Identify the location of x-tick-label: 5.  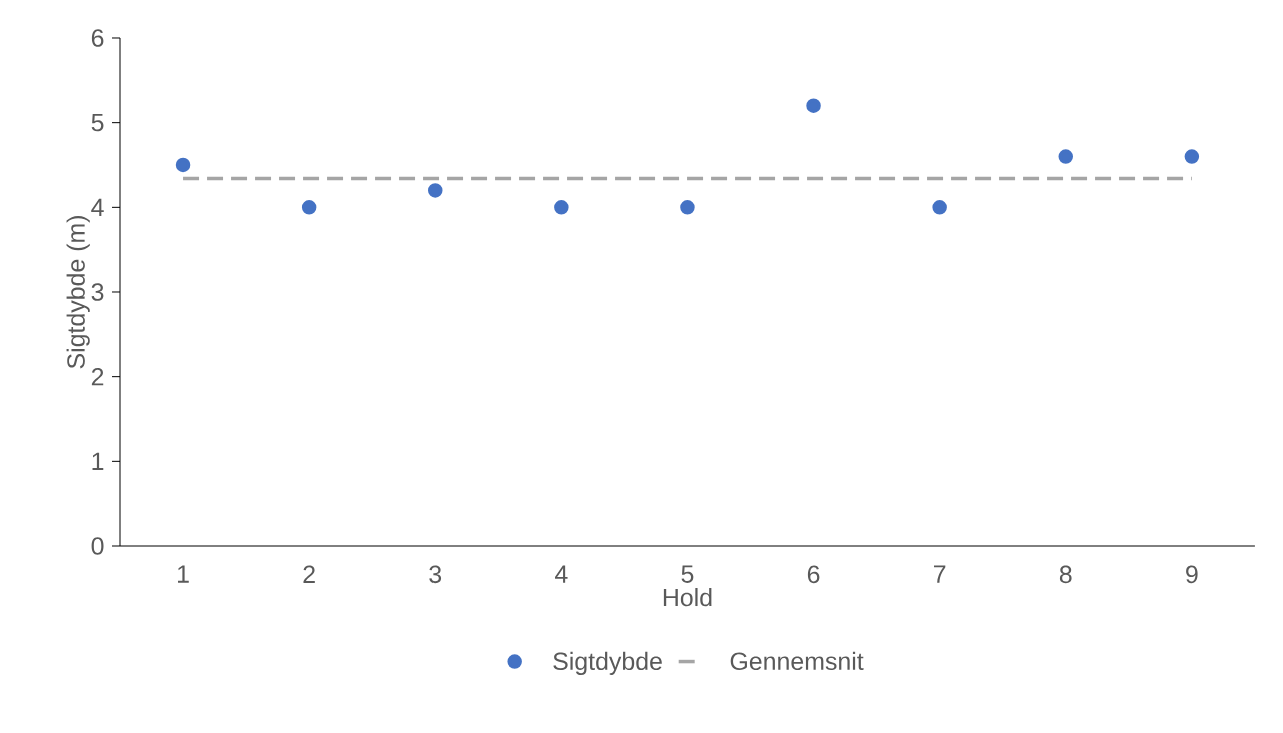
(687, 574).